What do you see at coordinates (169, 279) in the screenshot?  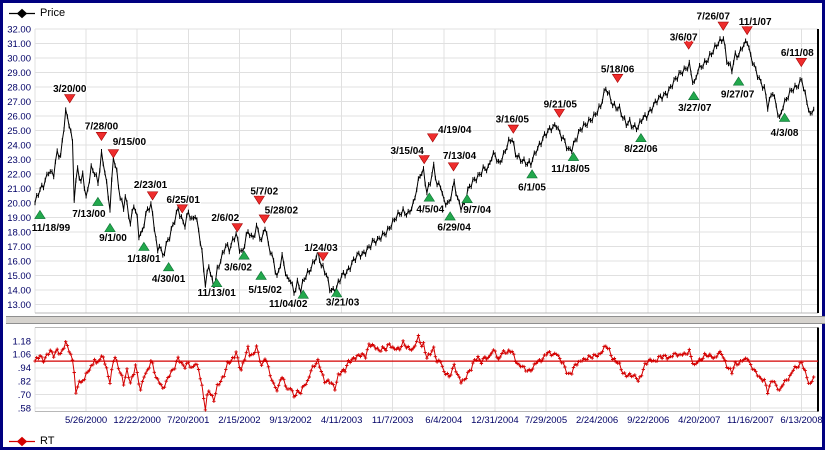 I see `signal-date-label: 4/30/01` at bounding box center [169, 279].